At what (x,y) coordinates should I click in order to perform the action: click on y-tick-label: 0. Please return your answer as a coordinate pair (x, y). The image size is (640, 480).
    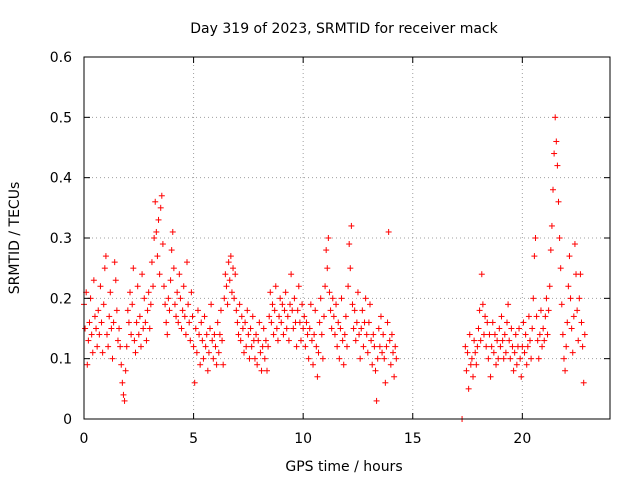
    Looking at the image, I should click on (67, 420).